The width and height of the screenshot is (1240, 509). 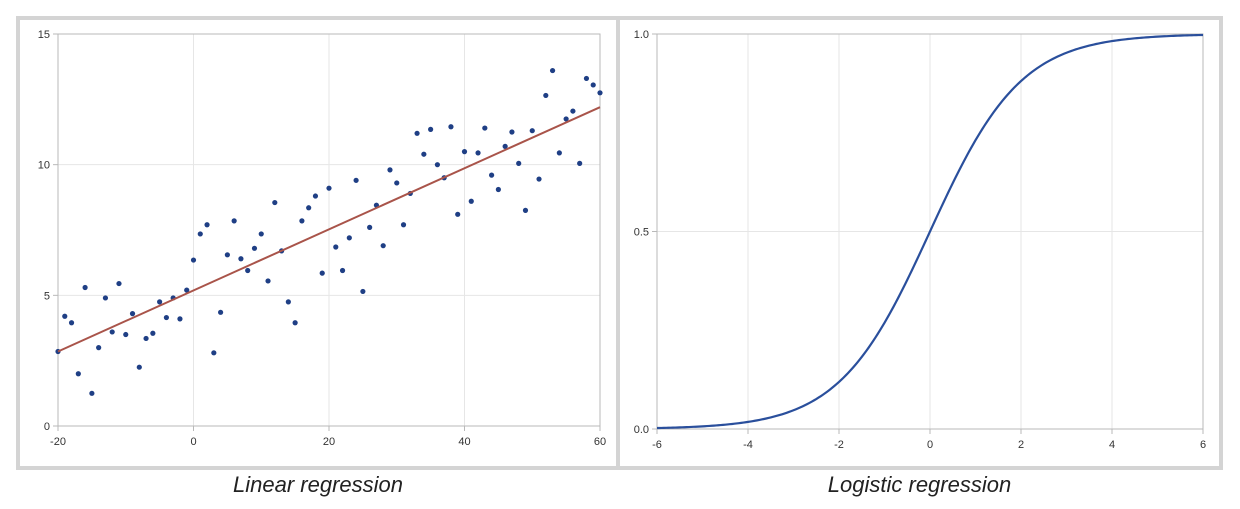 I want to click on logistic-x-tick-label: 4, so click(x=1112, y=445).